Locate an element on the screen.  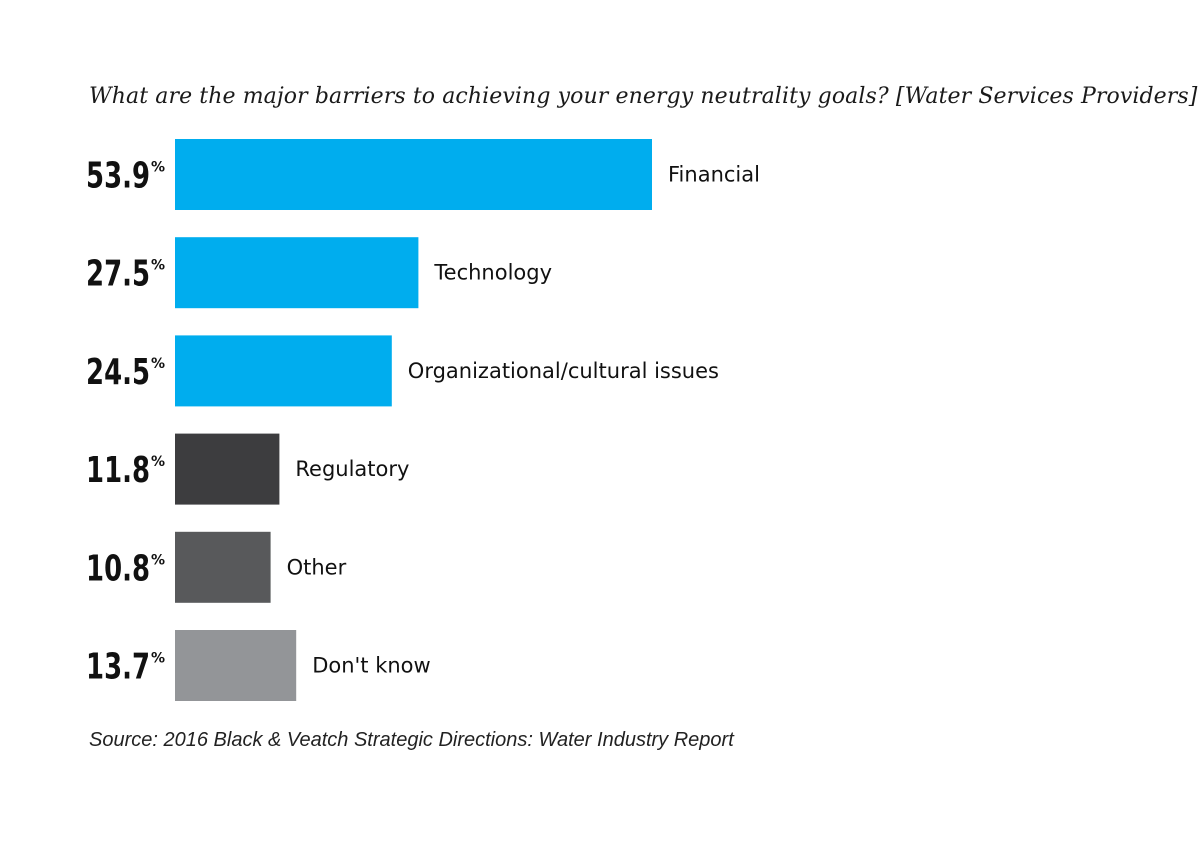
value-label-3: 11.8 is located at coordinates (118, 470).